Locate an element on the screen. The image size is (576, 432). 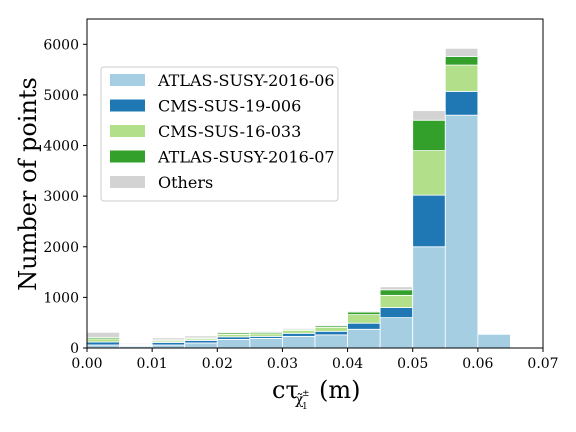
x-tick-label: 0.06 is located at coordinates (477, 364).